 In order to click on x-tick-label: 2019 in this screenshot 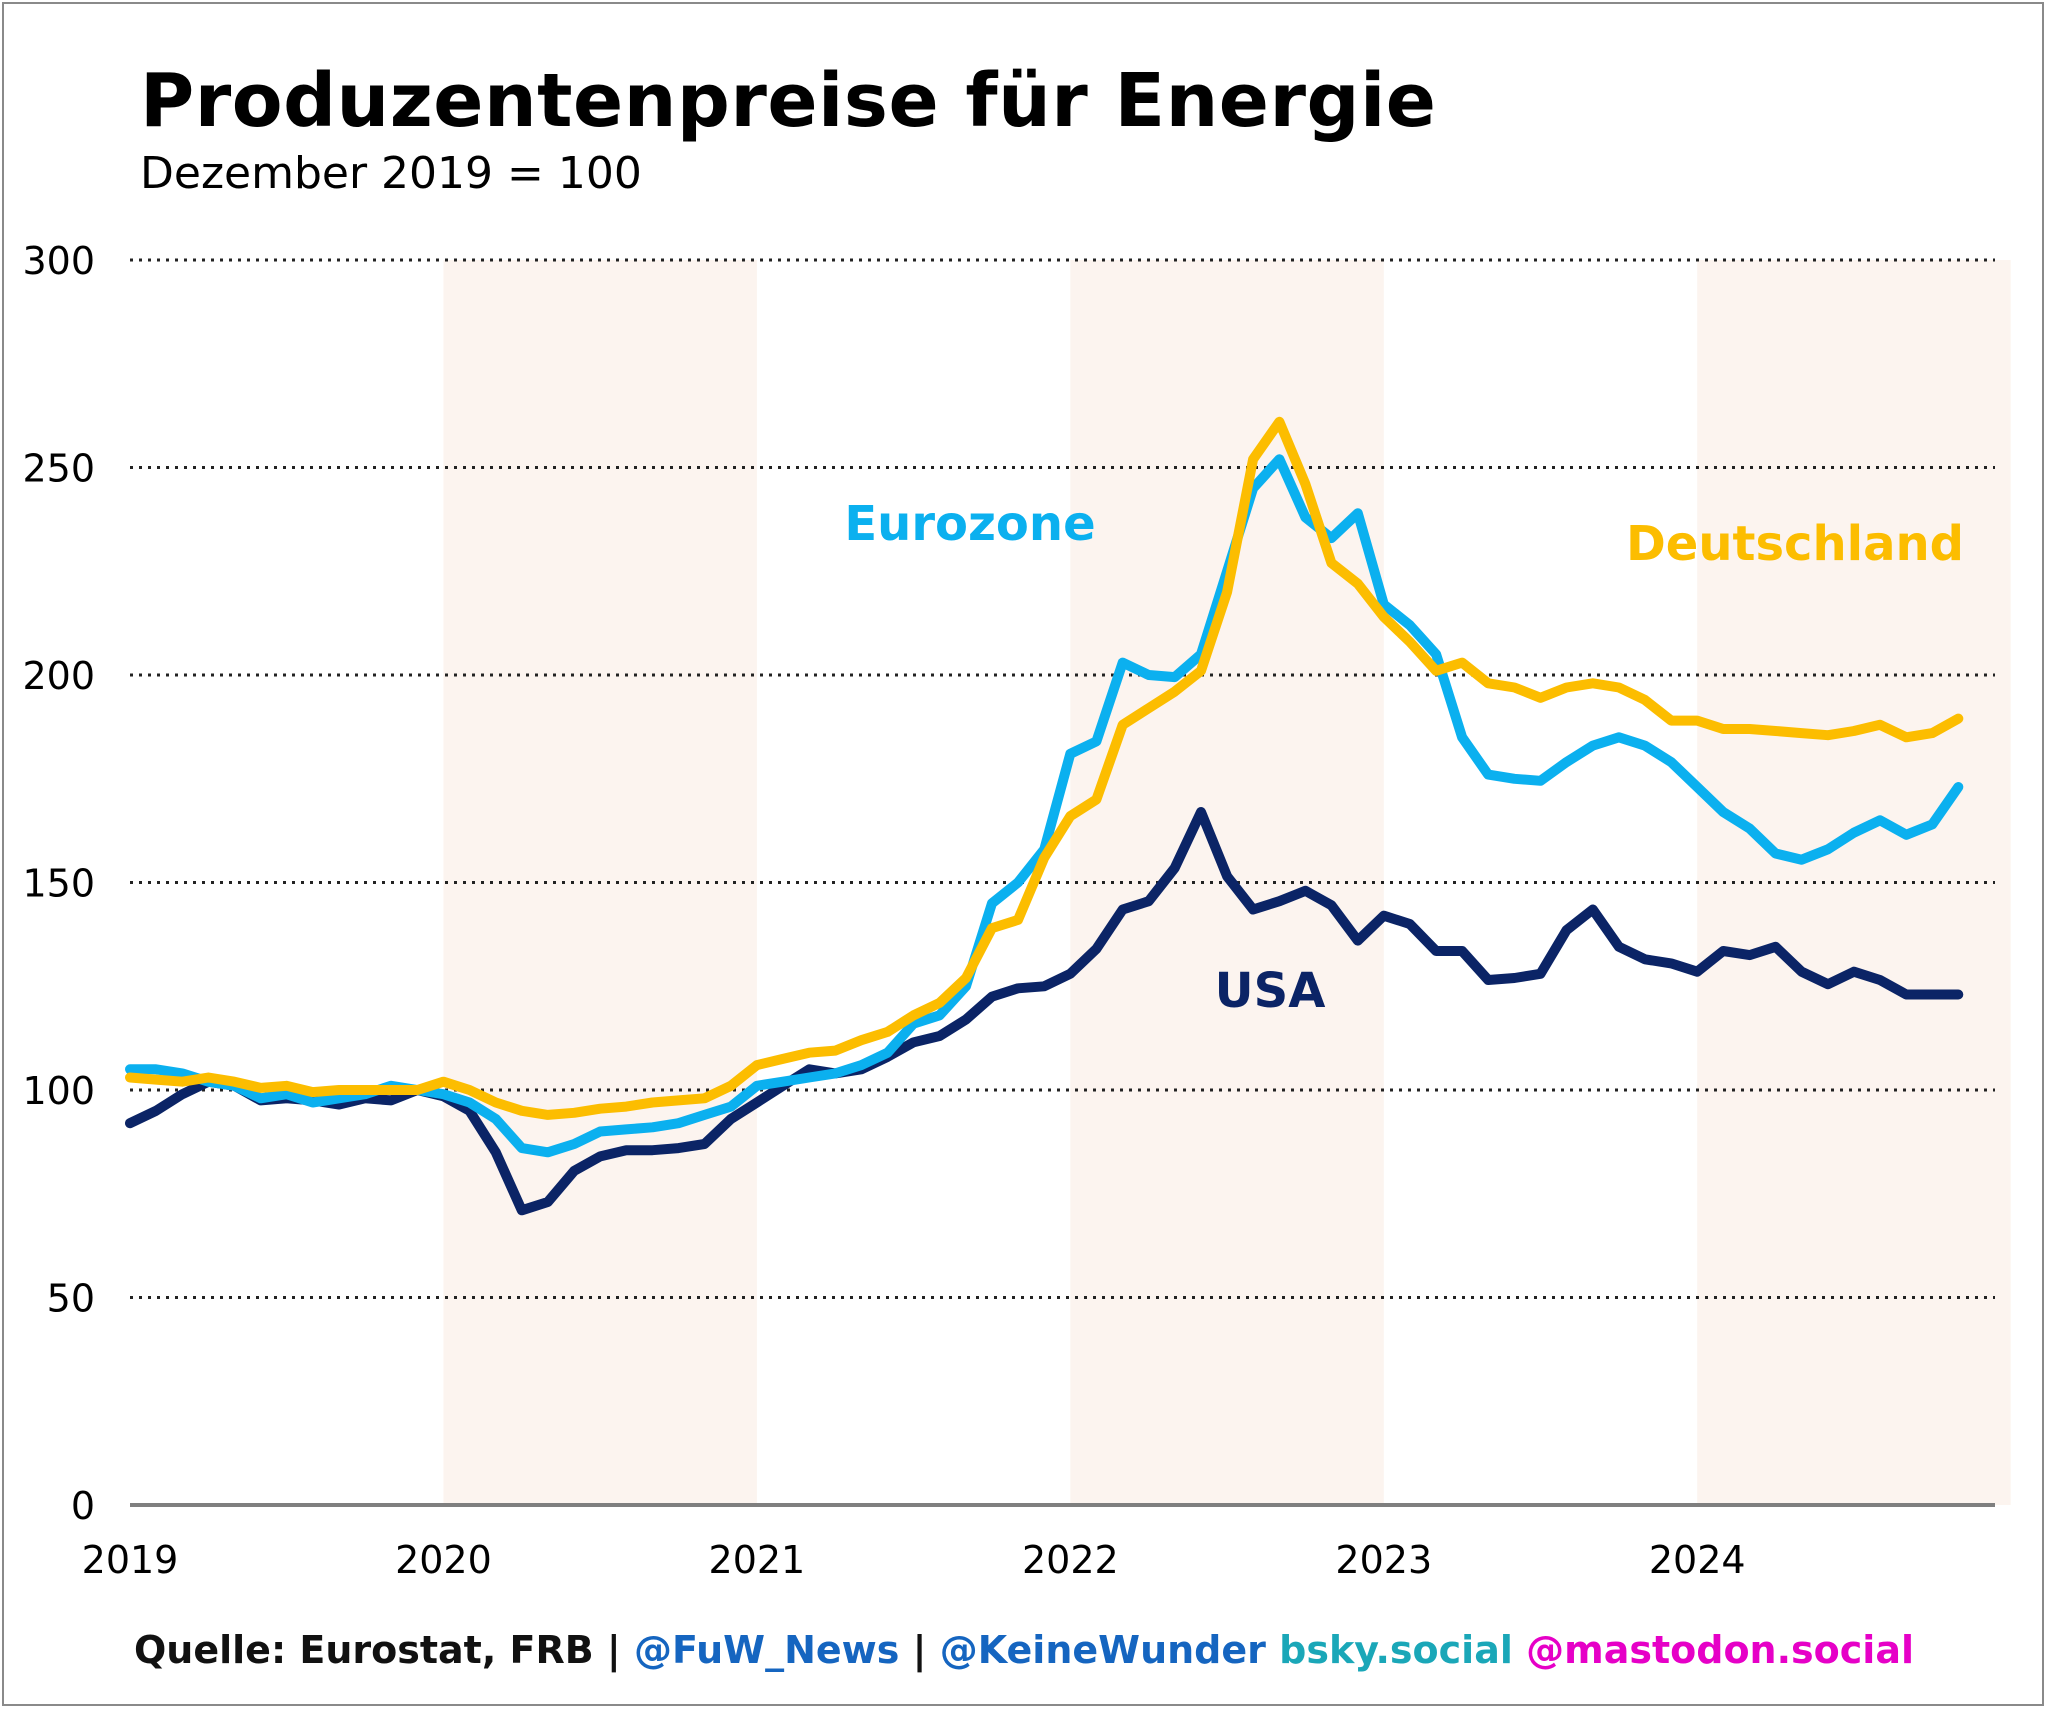, I will do `click(130, 1560)`.